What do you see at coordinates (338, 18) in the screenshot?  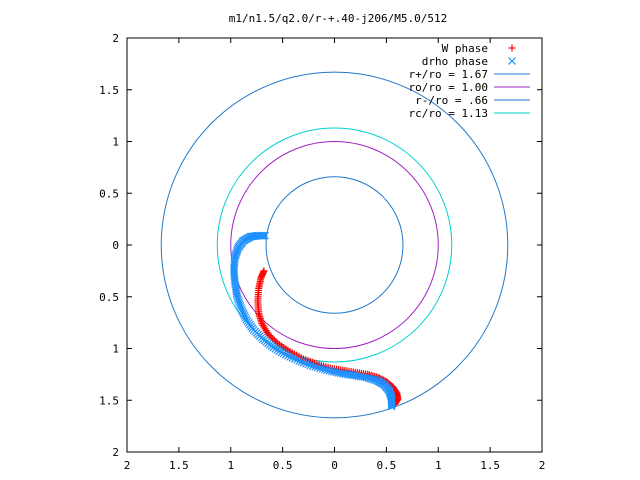 I see `chart-title: m1/n1.5/q2.0/r-+.40-j206/M5.0/512` at bounding box center [338, 18].